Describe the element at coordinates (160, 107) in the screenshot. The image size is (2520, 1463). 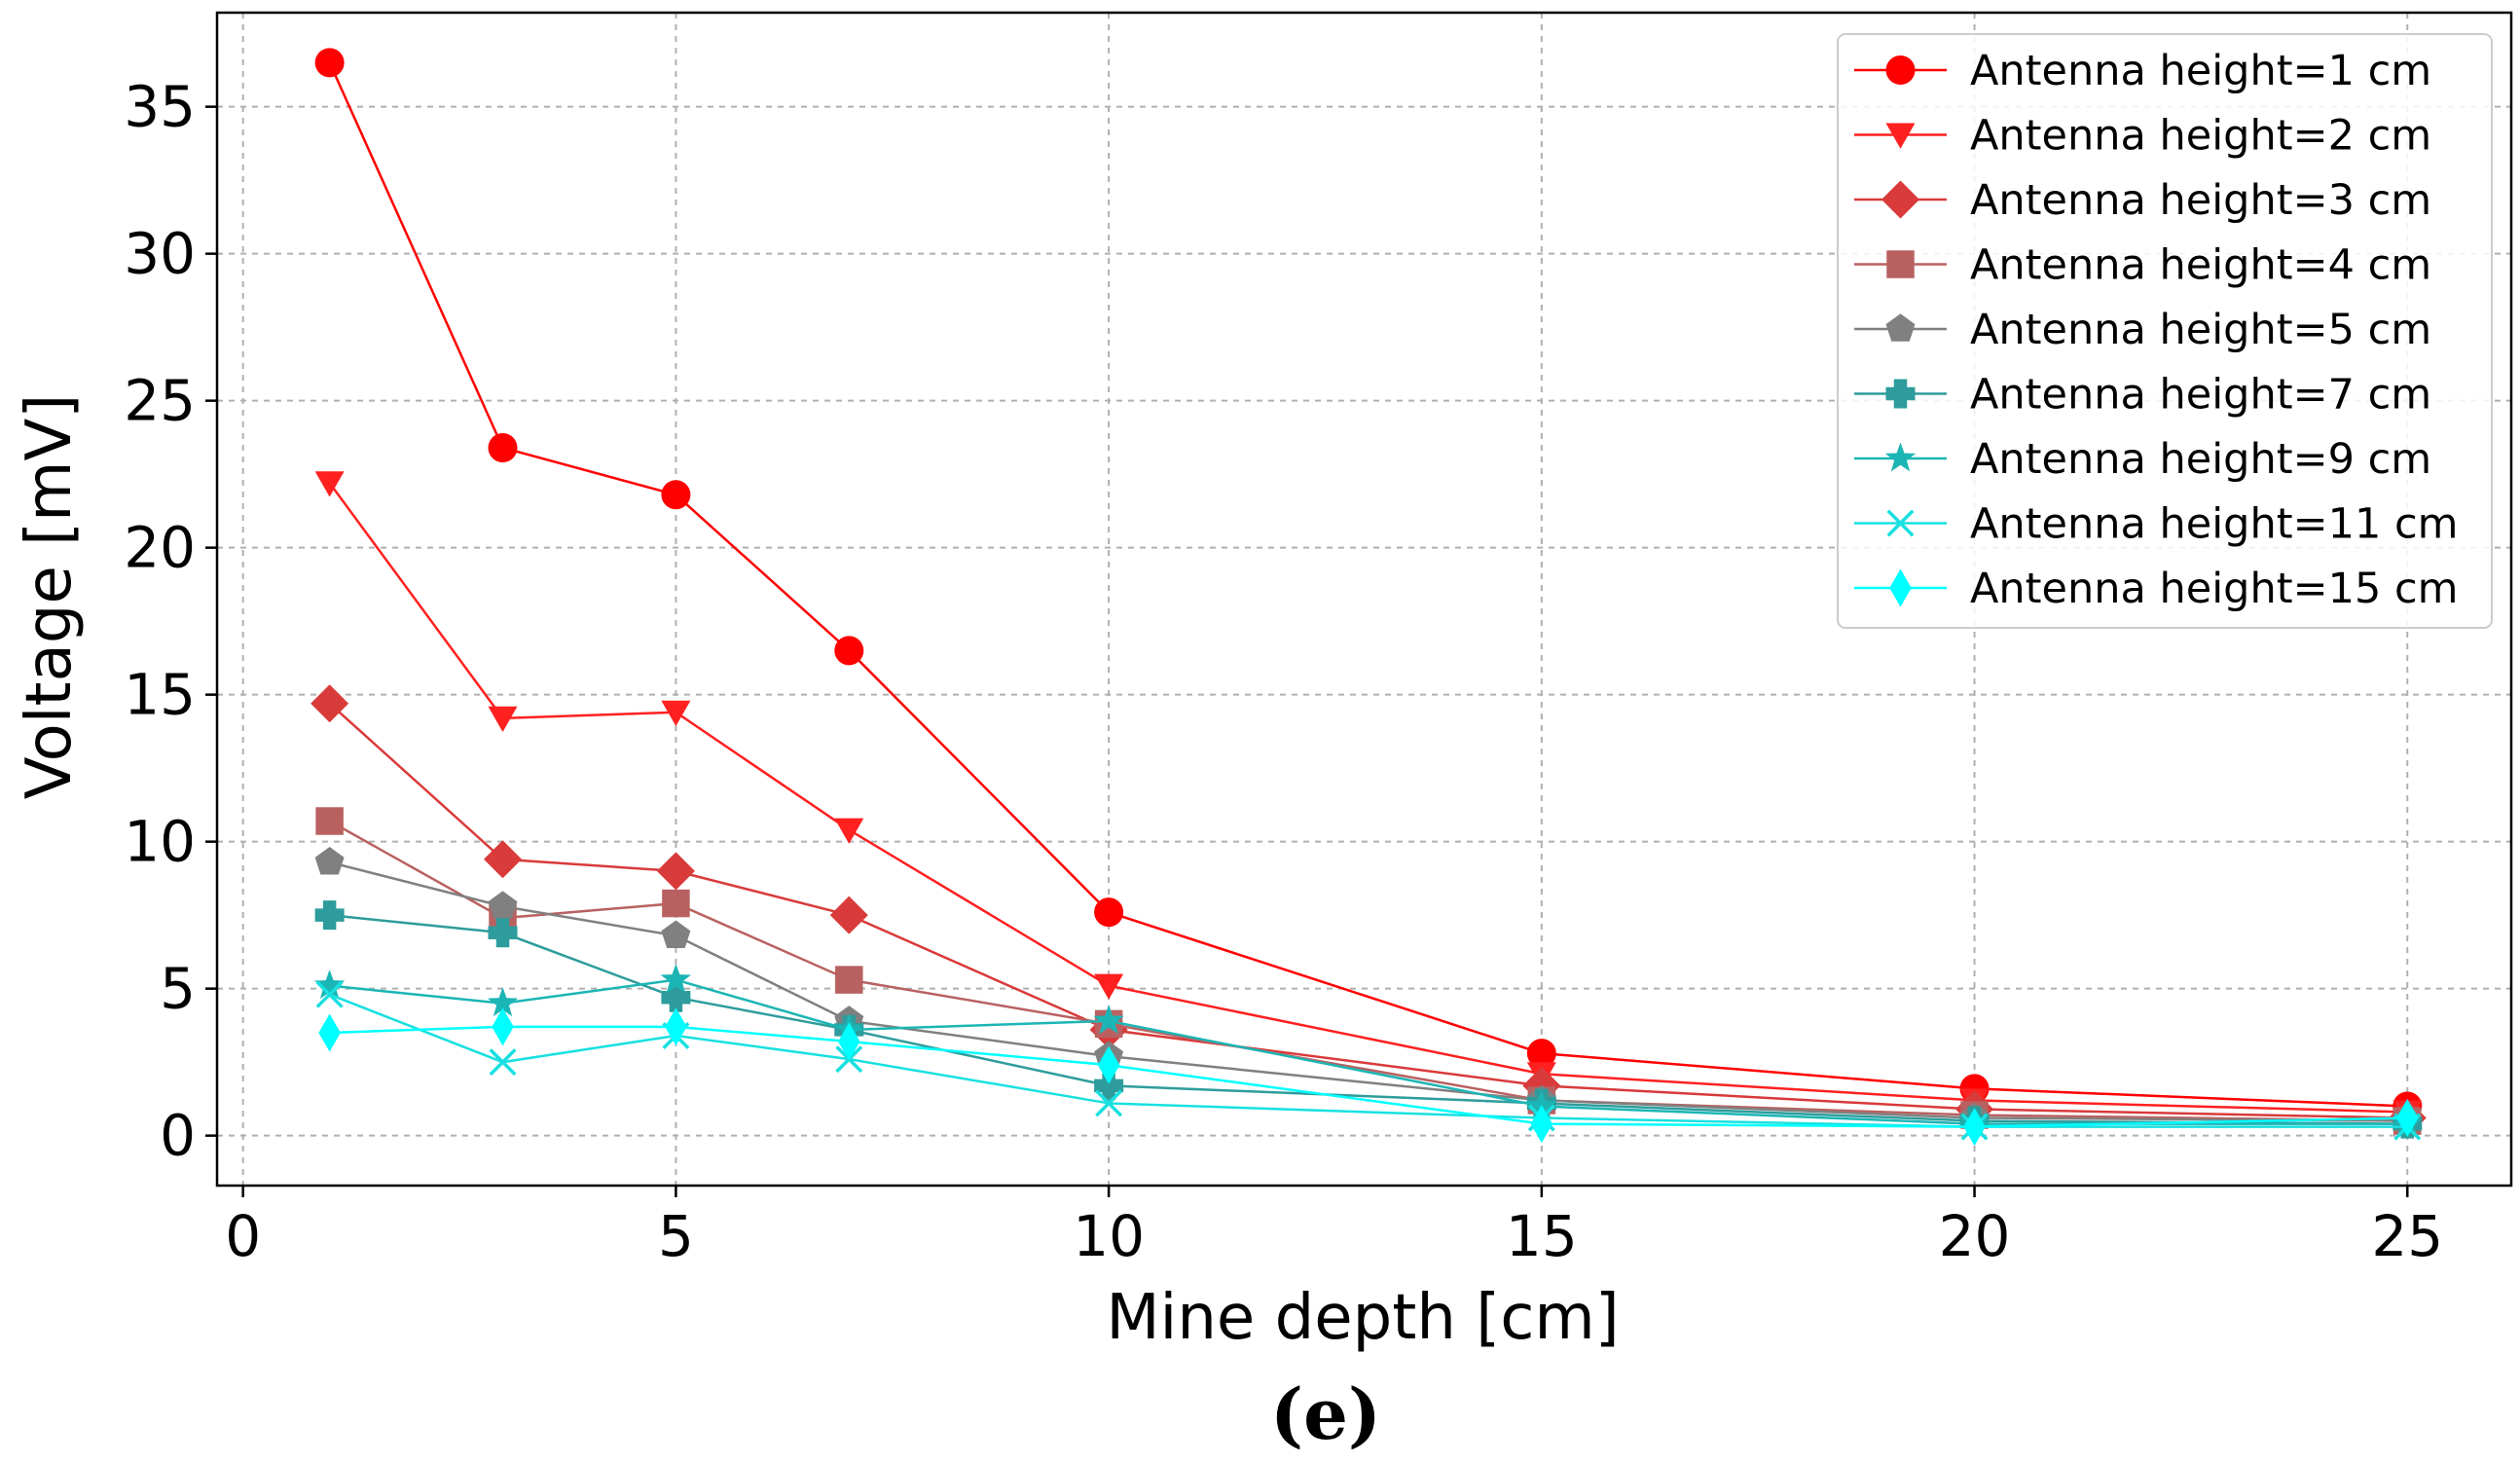
I see `y-tick-label: 35` at that location.